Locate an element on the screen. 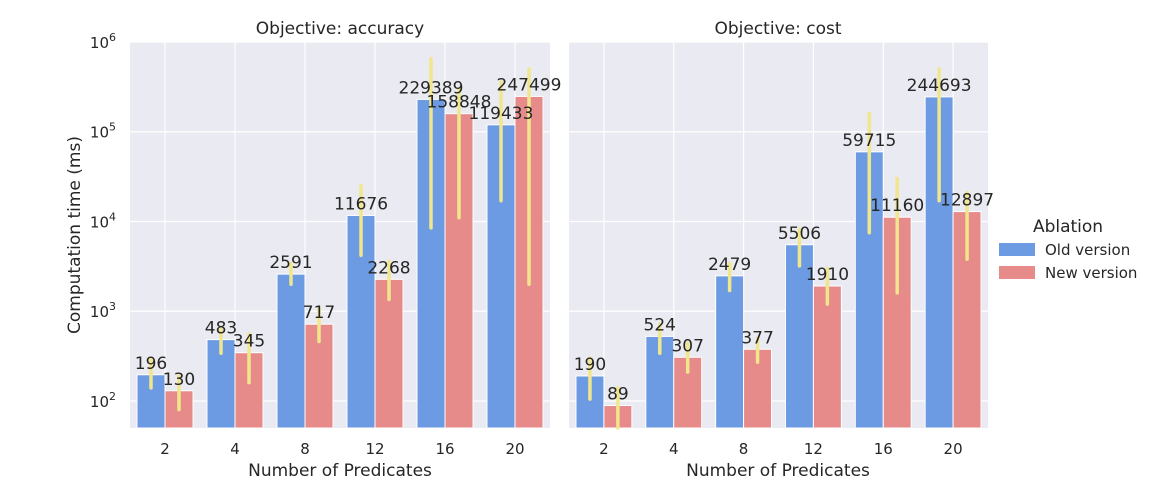  bar-value-label: 717 is located at coordinates (319, 313).